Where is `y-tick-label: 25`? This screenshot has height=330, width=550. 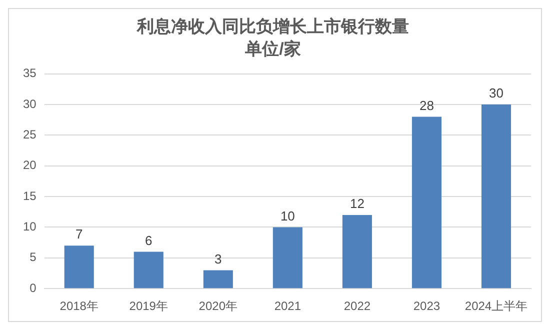
y-tick-label: 25 is located at coordinates (29, 134).